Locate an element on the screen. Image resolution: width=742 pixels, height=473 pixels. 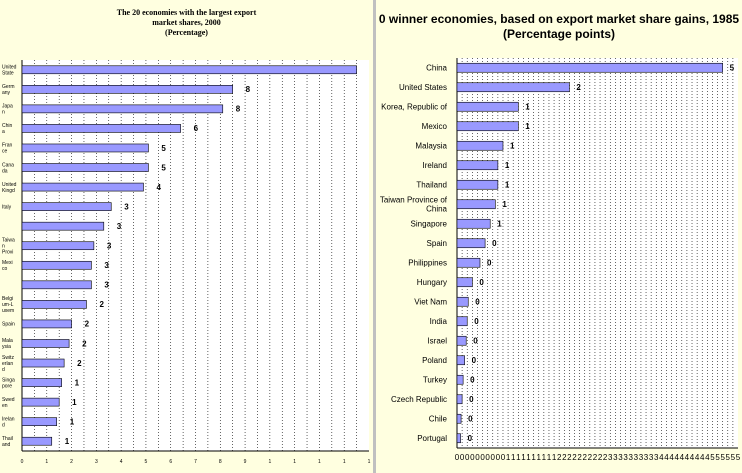
category-label: Singa is located at coordinates (8, 380).